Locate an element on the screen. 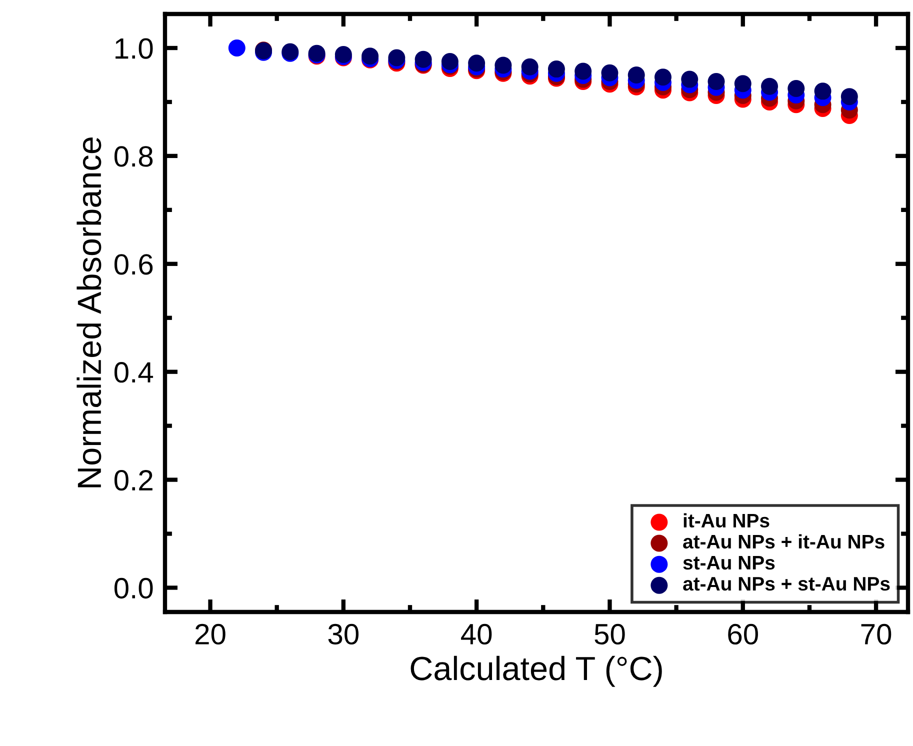  legend-label: at-Au NPs + st-Au NPs is located at coordinates (786, 584).